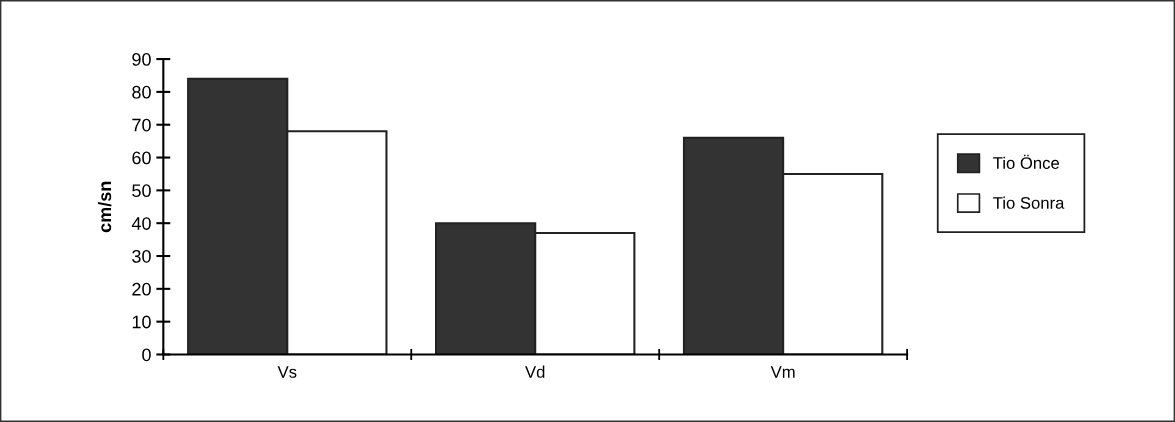 The height and width of the screenshot is (422, 1175). Describe the element at coordinates (141, 191) in the screenshot. I see `y-tick-label: 50` at that location.